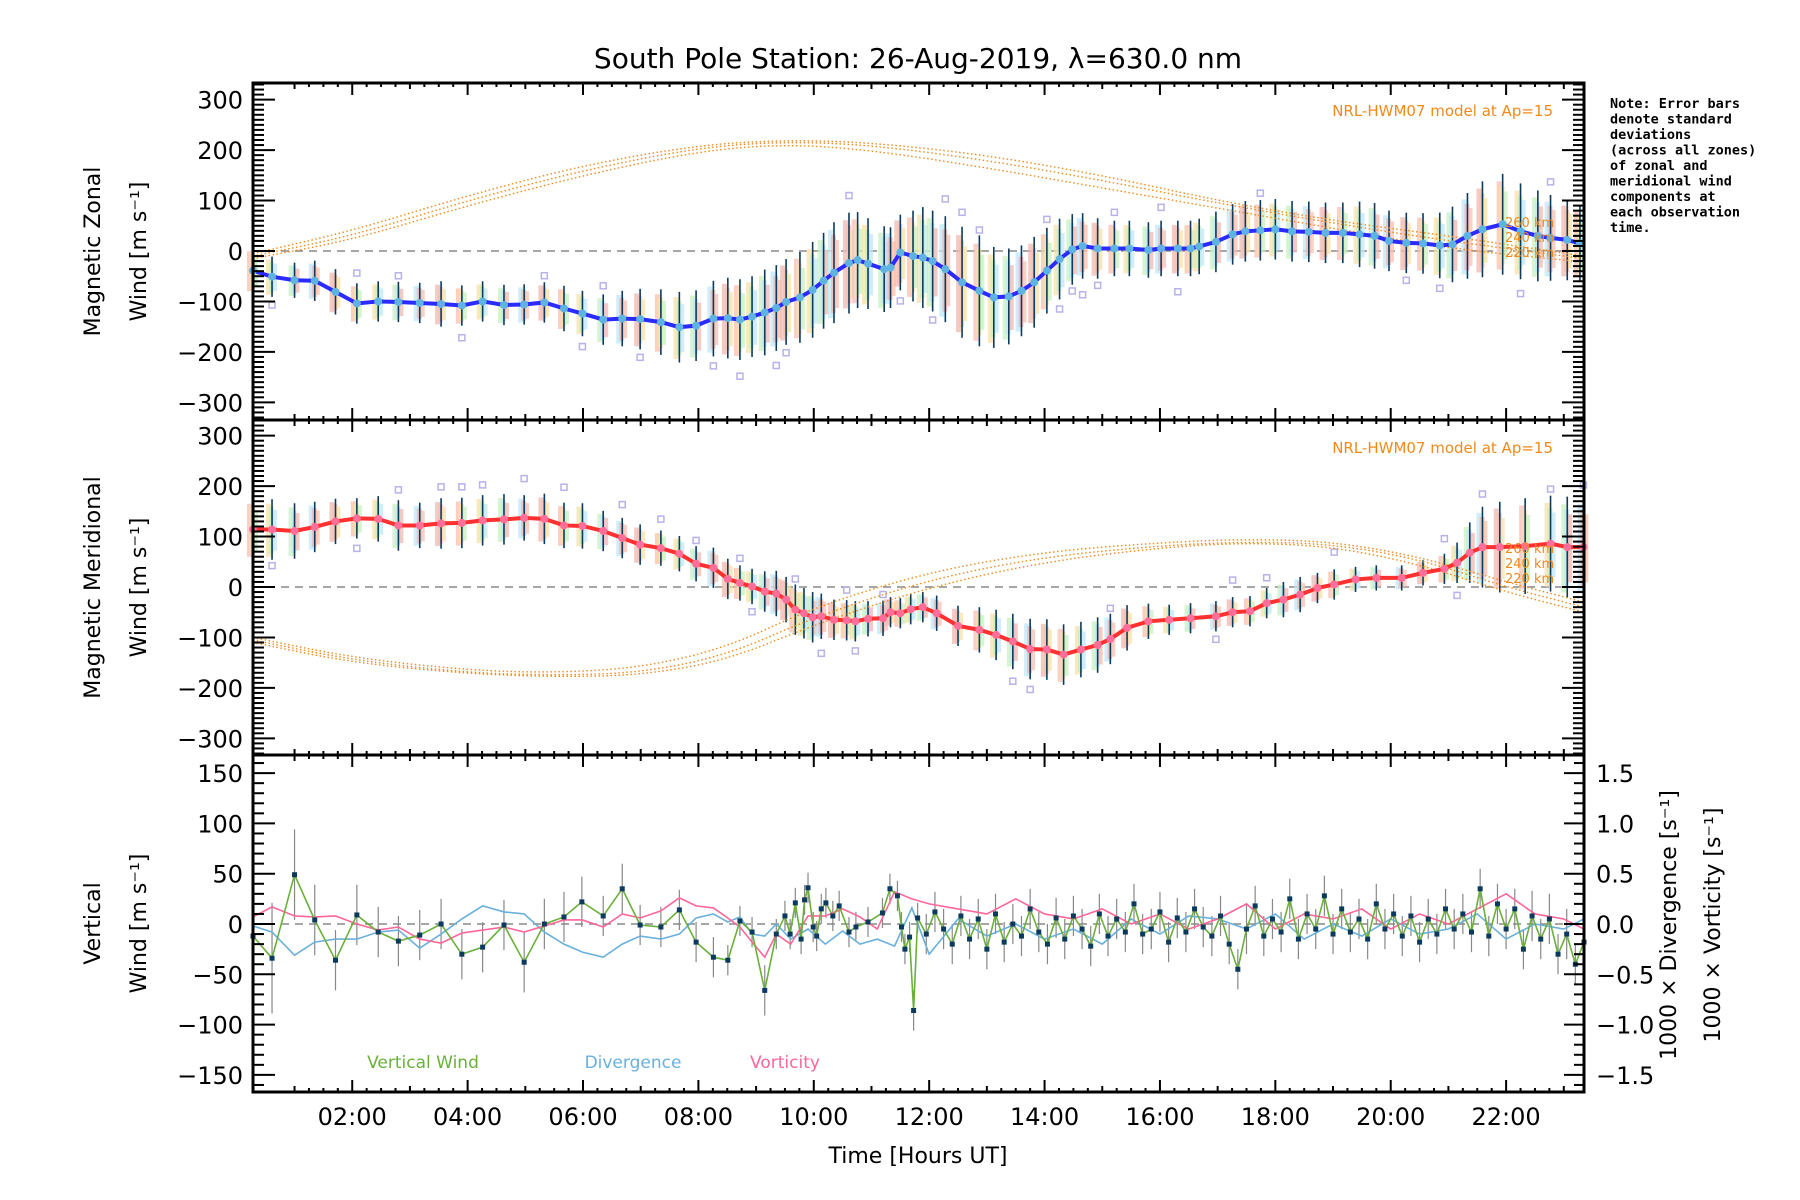 The image size is (1800, 1200). What do you see at coordinates (220, 774) in the screenshot?
I see `y-tick-label: 150` at bounding box center [220, 774].